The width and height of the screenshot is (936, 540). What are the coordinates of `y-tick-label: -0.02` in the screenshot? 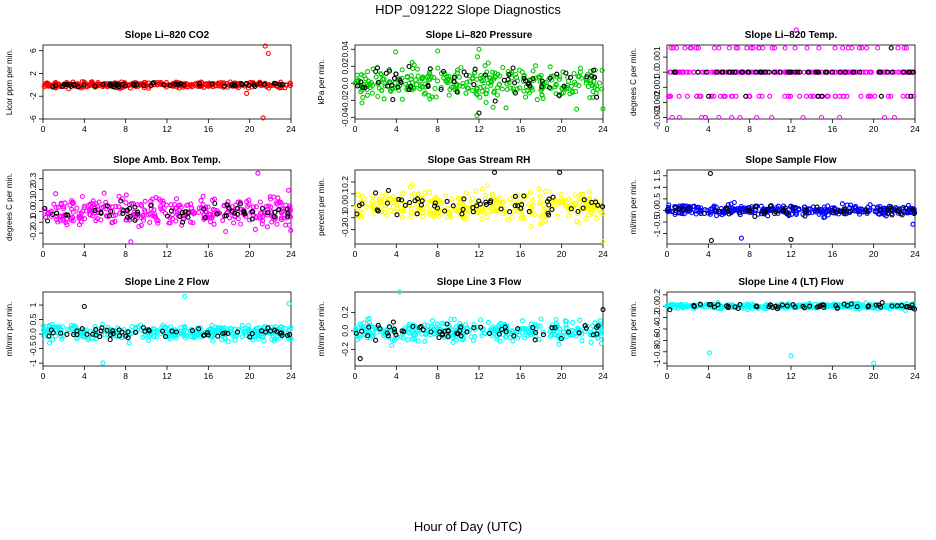 It's located at (345, 100).